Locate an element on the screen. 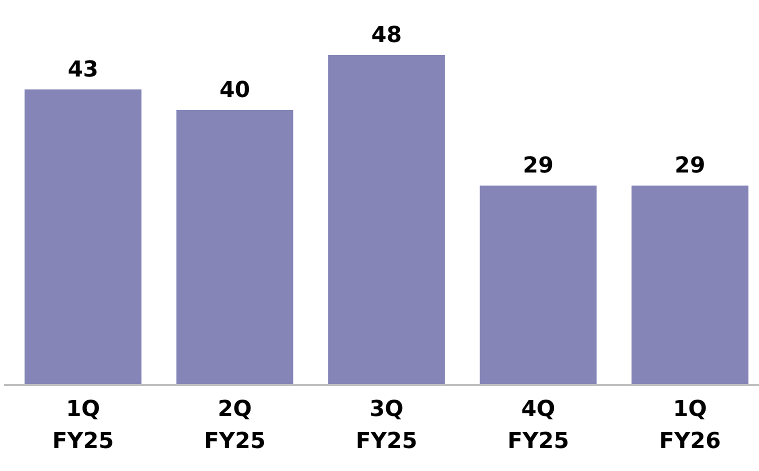 The height and width of the screenshot is (471, 759). data-label: 43 is located at coordinates (83, 69).